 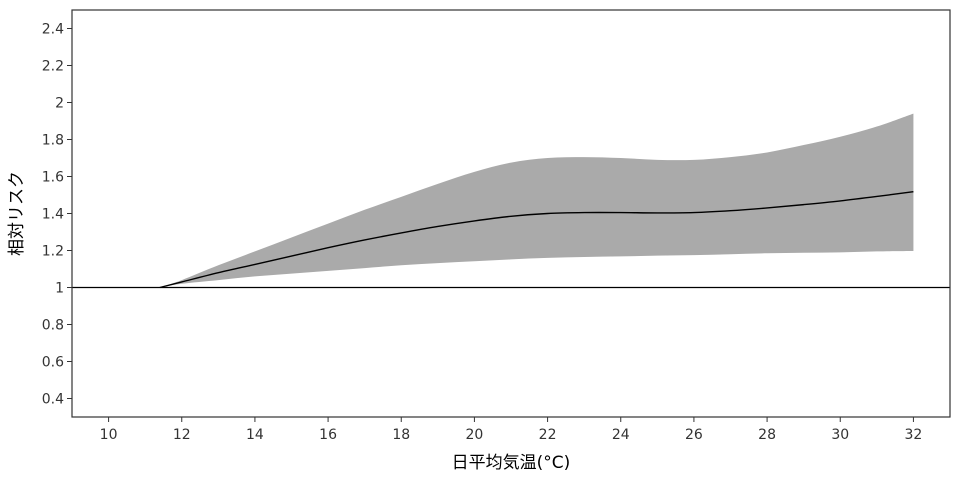 What do you see at coordinates (17, 213) in the screenshot?
I see `y-axis-title: 相対リスク` at bounding box center [17, 213].